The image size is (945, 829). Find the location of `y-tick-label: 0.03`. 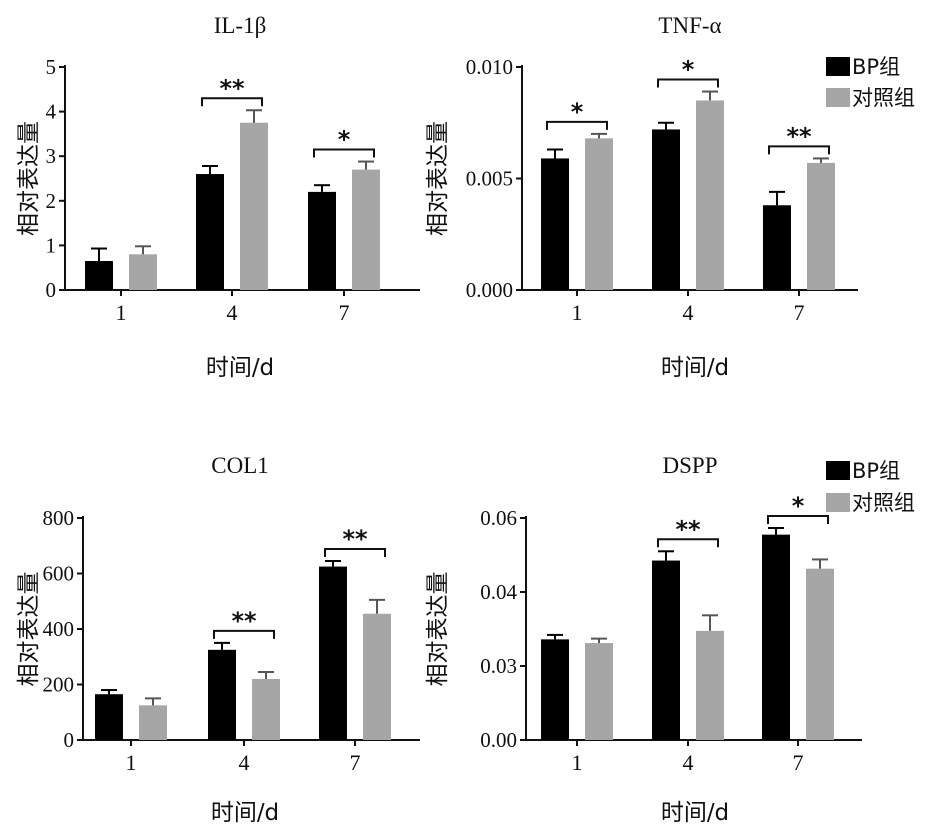

y-tick-label: 0.03 is located at coordinates (498, 666).